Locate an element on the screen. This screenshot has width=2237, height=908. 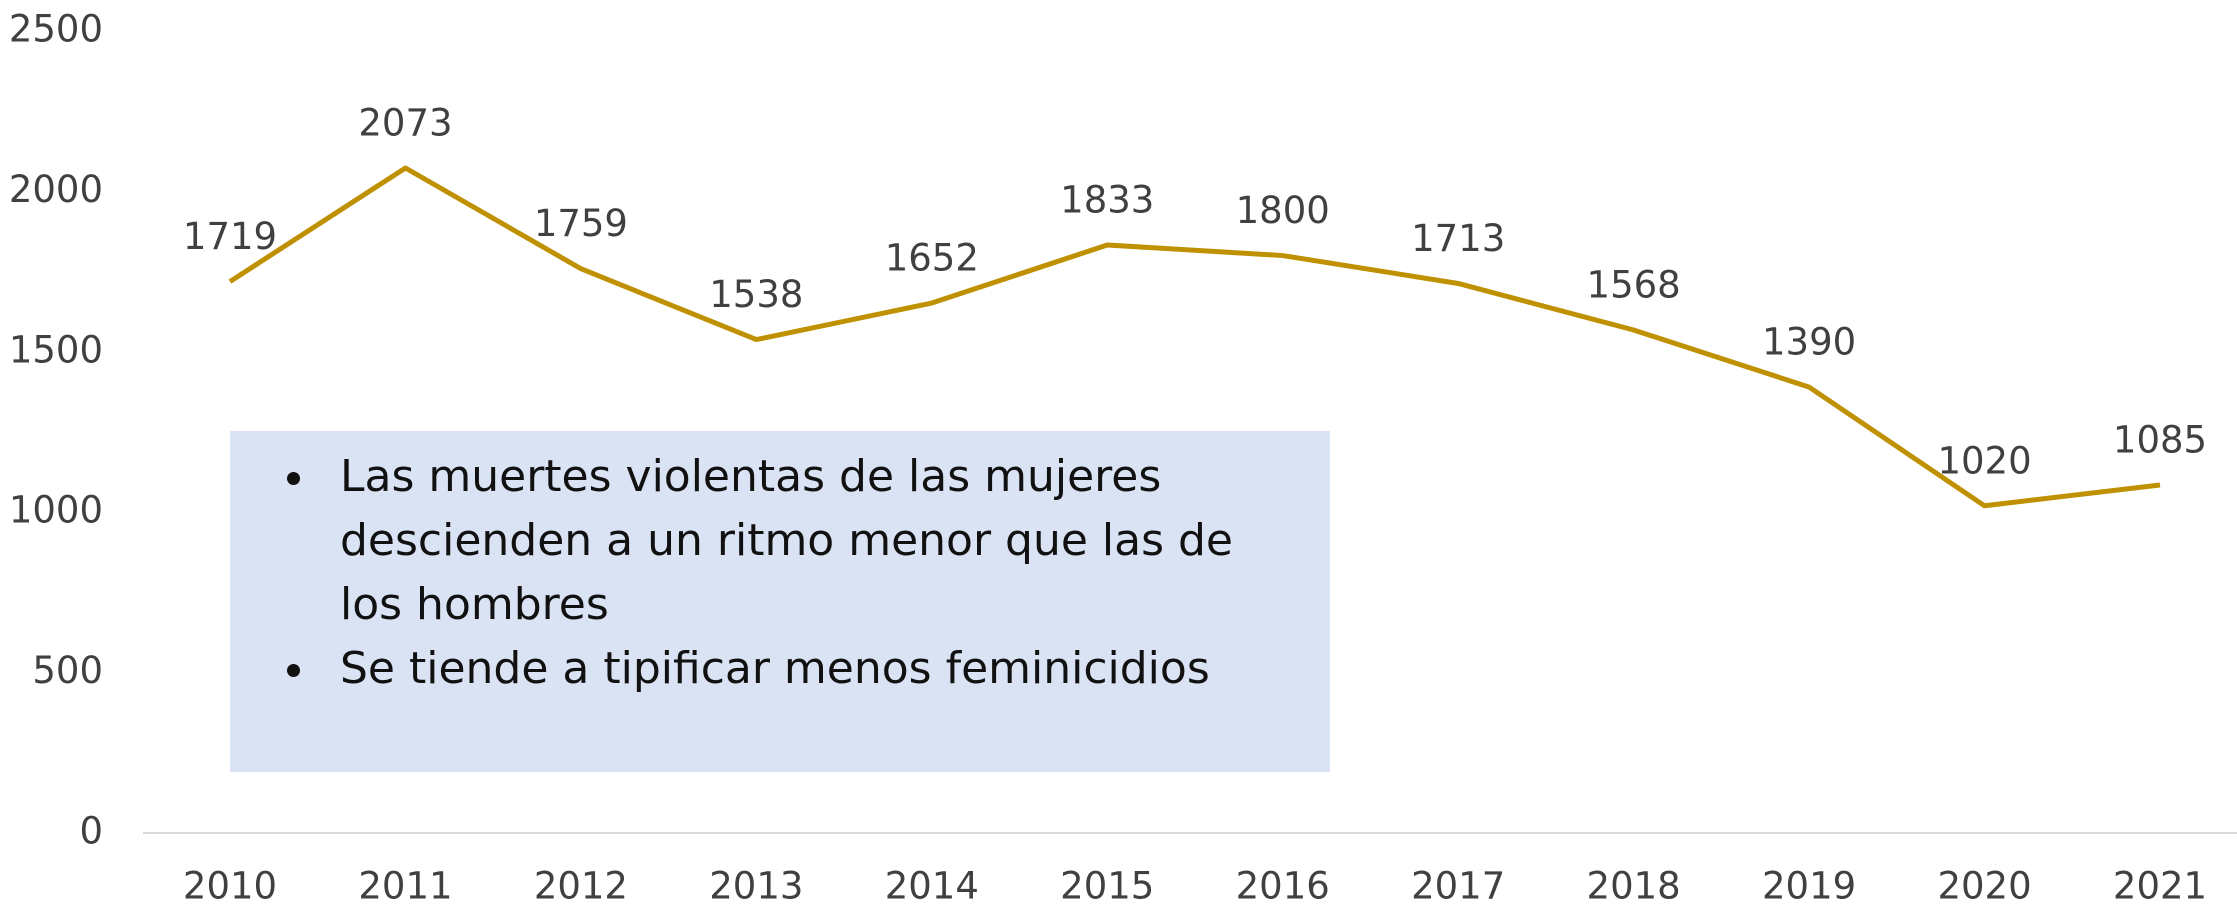
data-label: 2073 is located at coordinates (405, 122).